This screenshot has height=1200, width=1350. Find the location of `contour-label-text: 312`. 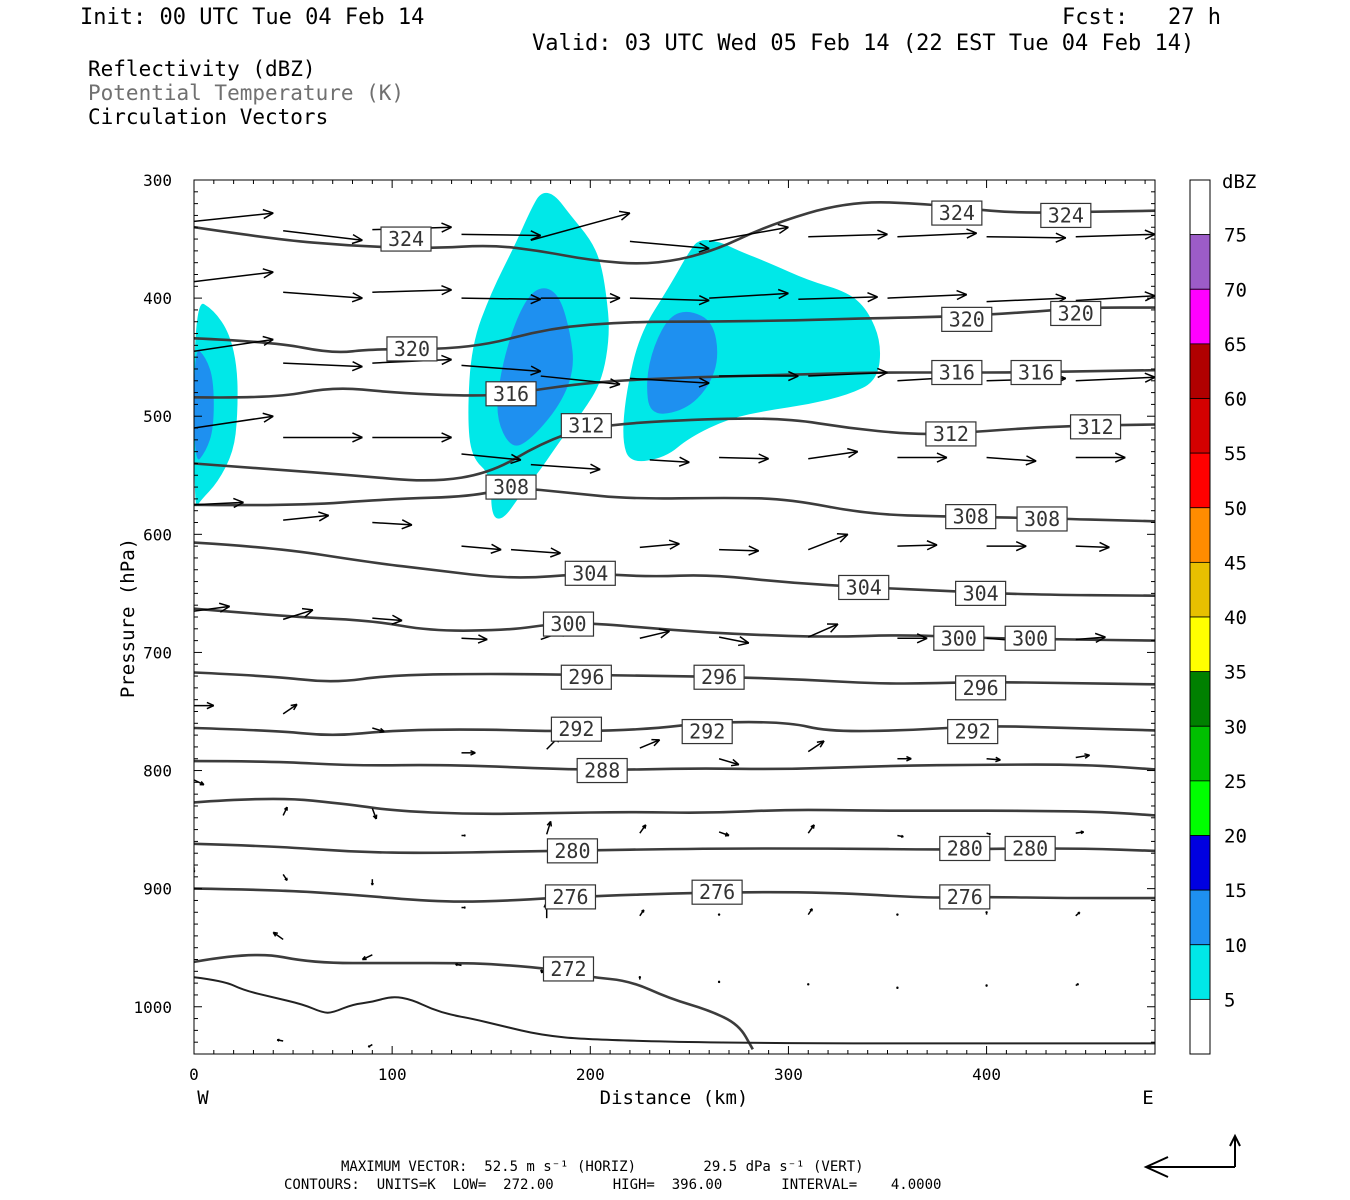

contour-label-text: 312 is located at coordinates (1095, 427).